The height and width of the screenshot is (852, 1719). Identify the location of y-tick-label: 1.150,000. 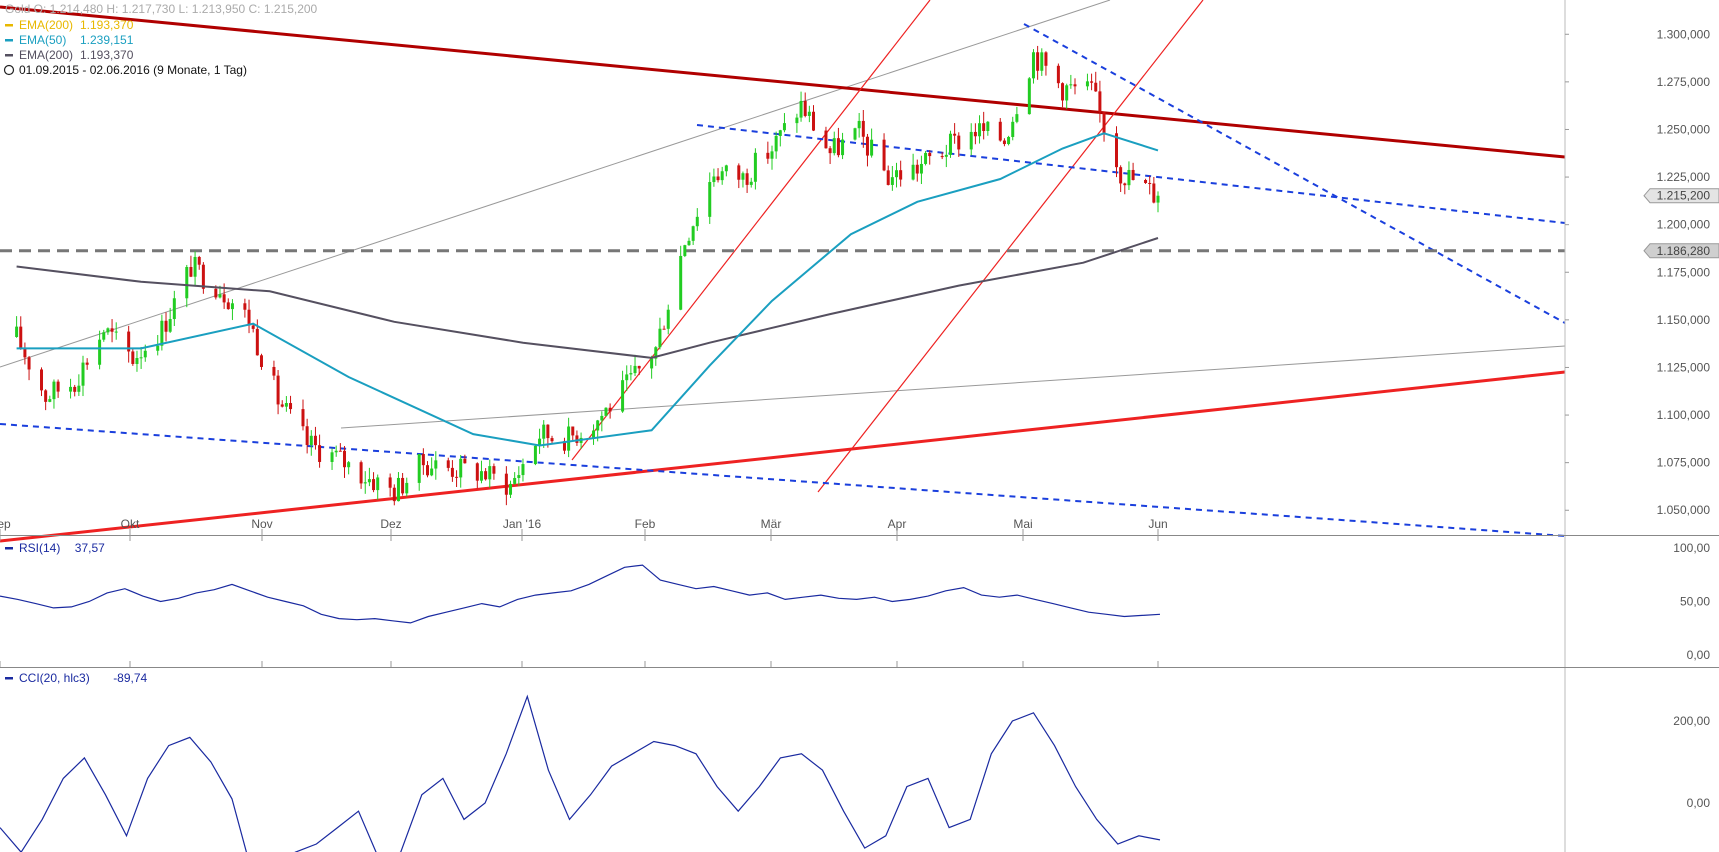
(1684, 320).